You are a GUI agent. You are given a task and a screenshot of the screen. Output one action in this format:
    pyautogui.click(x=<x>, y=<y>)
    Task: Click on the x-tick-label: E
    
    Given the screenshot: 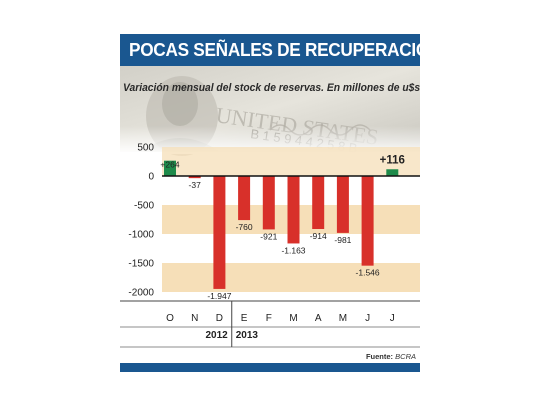 What is the action you would take?
    pyautogui.click(x=244, y=318)
    